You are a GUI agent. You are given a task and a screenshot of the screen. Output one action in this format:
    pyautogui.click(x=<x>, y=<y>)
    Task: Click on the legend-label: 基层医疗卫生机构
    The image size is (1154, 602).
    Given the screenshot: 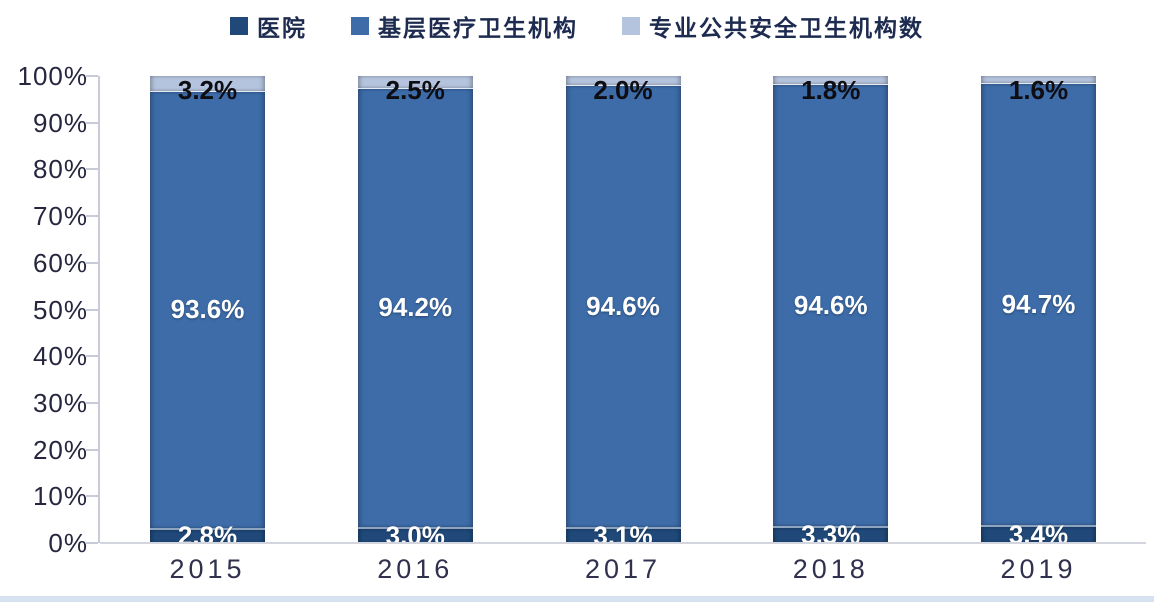 What is the action you would take?
    pyautogui.click(x=478, y=28)
    